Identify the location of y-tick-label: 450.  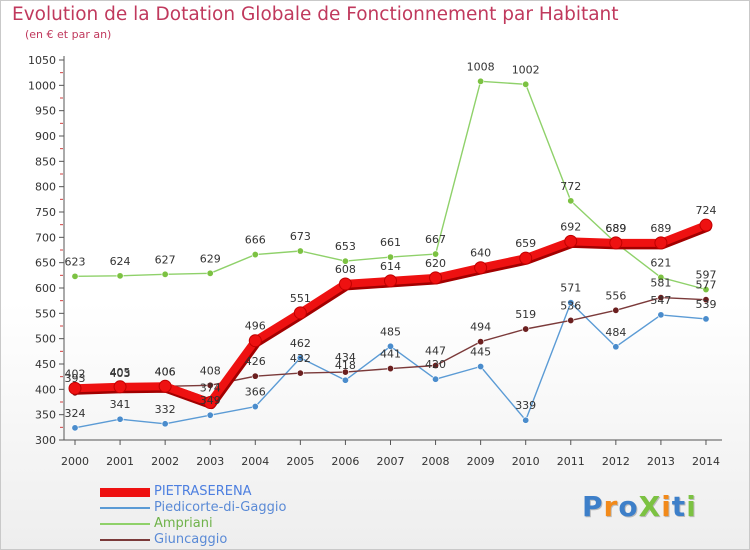
(45, 364).